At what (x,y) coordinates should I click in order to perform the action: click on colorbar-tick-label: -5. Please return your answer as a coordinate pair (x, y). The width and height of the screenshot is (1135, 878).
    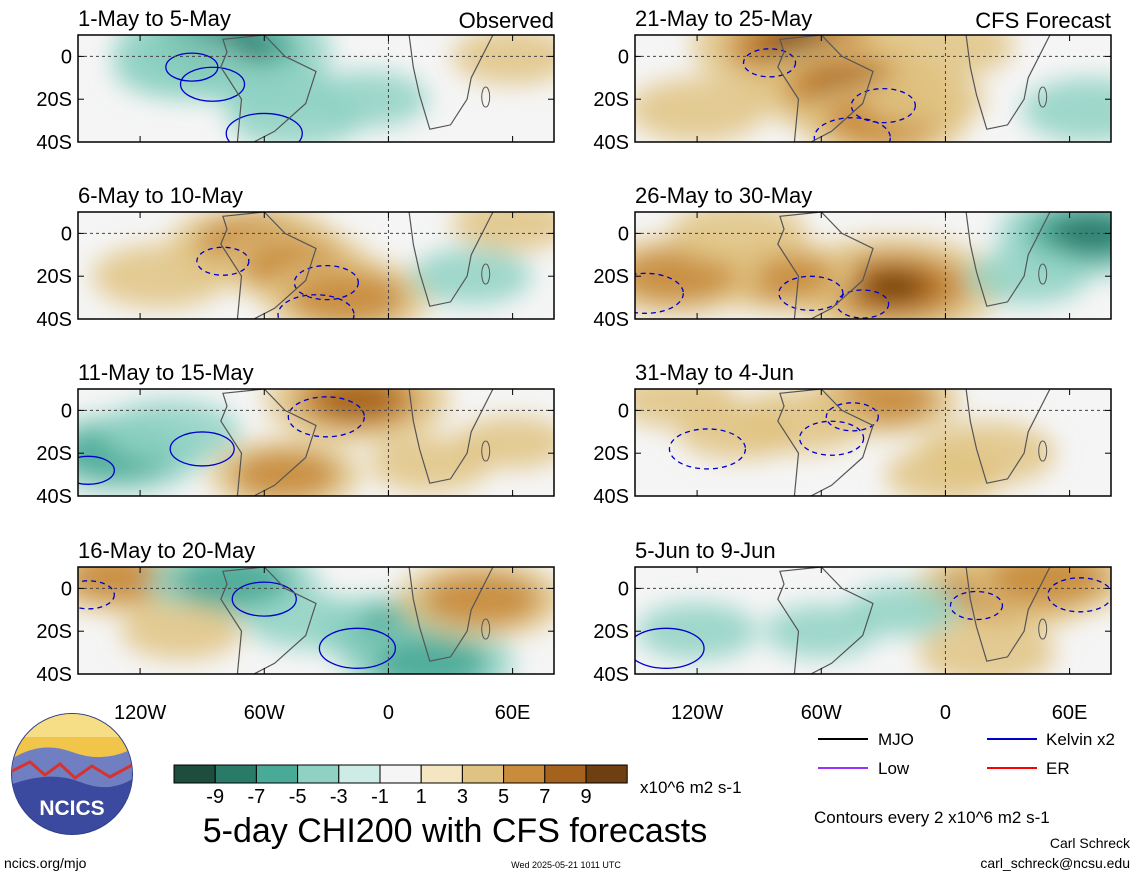
    Looking at the image, I should click on (298, 797).